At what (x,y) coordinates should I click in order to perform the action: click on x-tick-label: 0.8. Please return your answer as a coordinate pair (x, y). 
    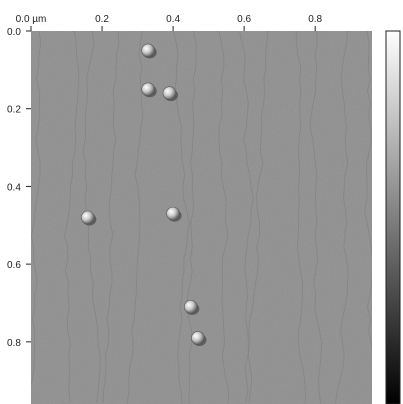
    Looking at the image, I should click on (315, 19).